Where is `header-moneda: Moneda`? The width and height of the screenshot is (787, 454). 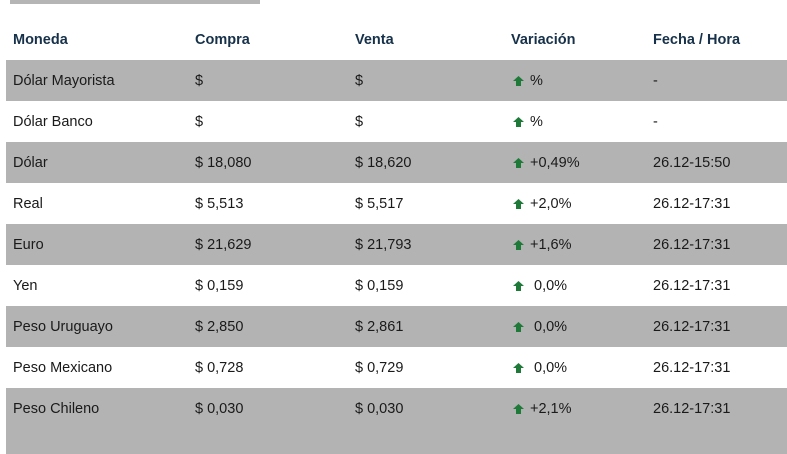
header-moneda: Moneda is located at coordinates (40, 40).